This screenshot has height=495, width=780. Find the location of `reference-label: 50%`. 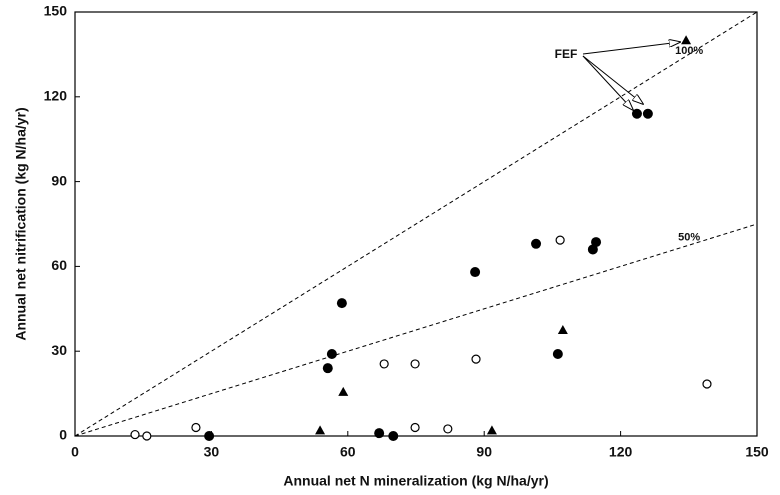

reference-label: 50% is located at coordinates (689, 237).